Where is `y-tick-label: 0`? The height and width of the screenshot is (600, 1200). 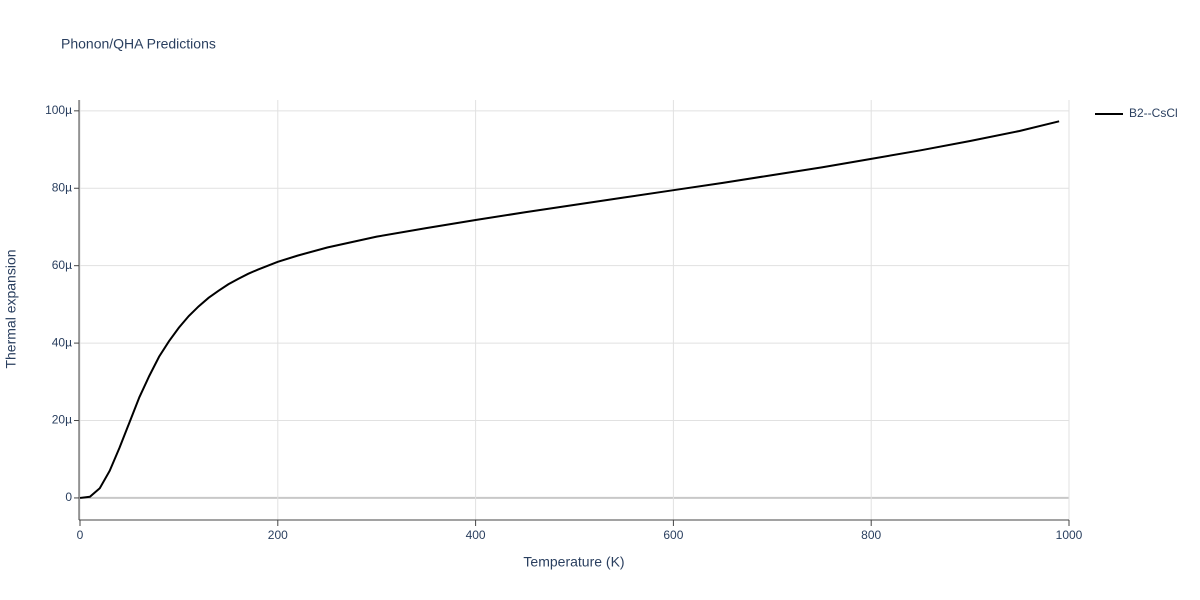 y-tick-label: 0 is located at coordinates (68, 497).